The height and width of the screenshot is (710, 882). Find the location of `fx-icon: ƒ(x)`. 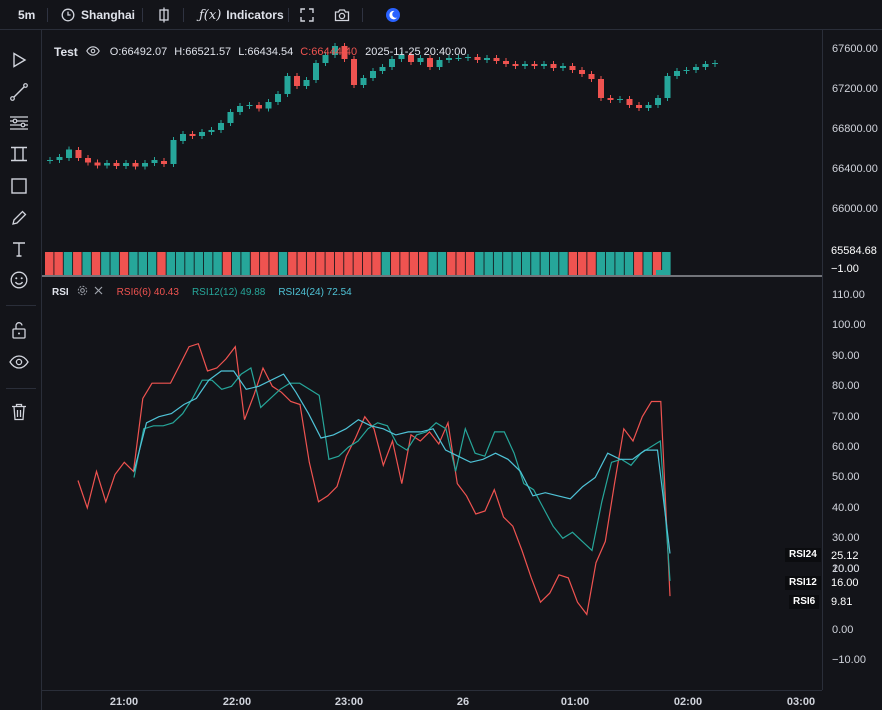

fx-icon: ƒ(x) is located at coordinates (210, 15).